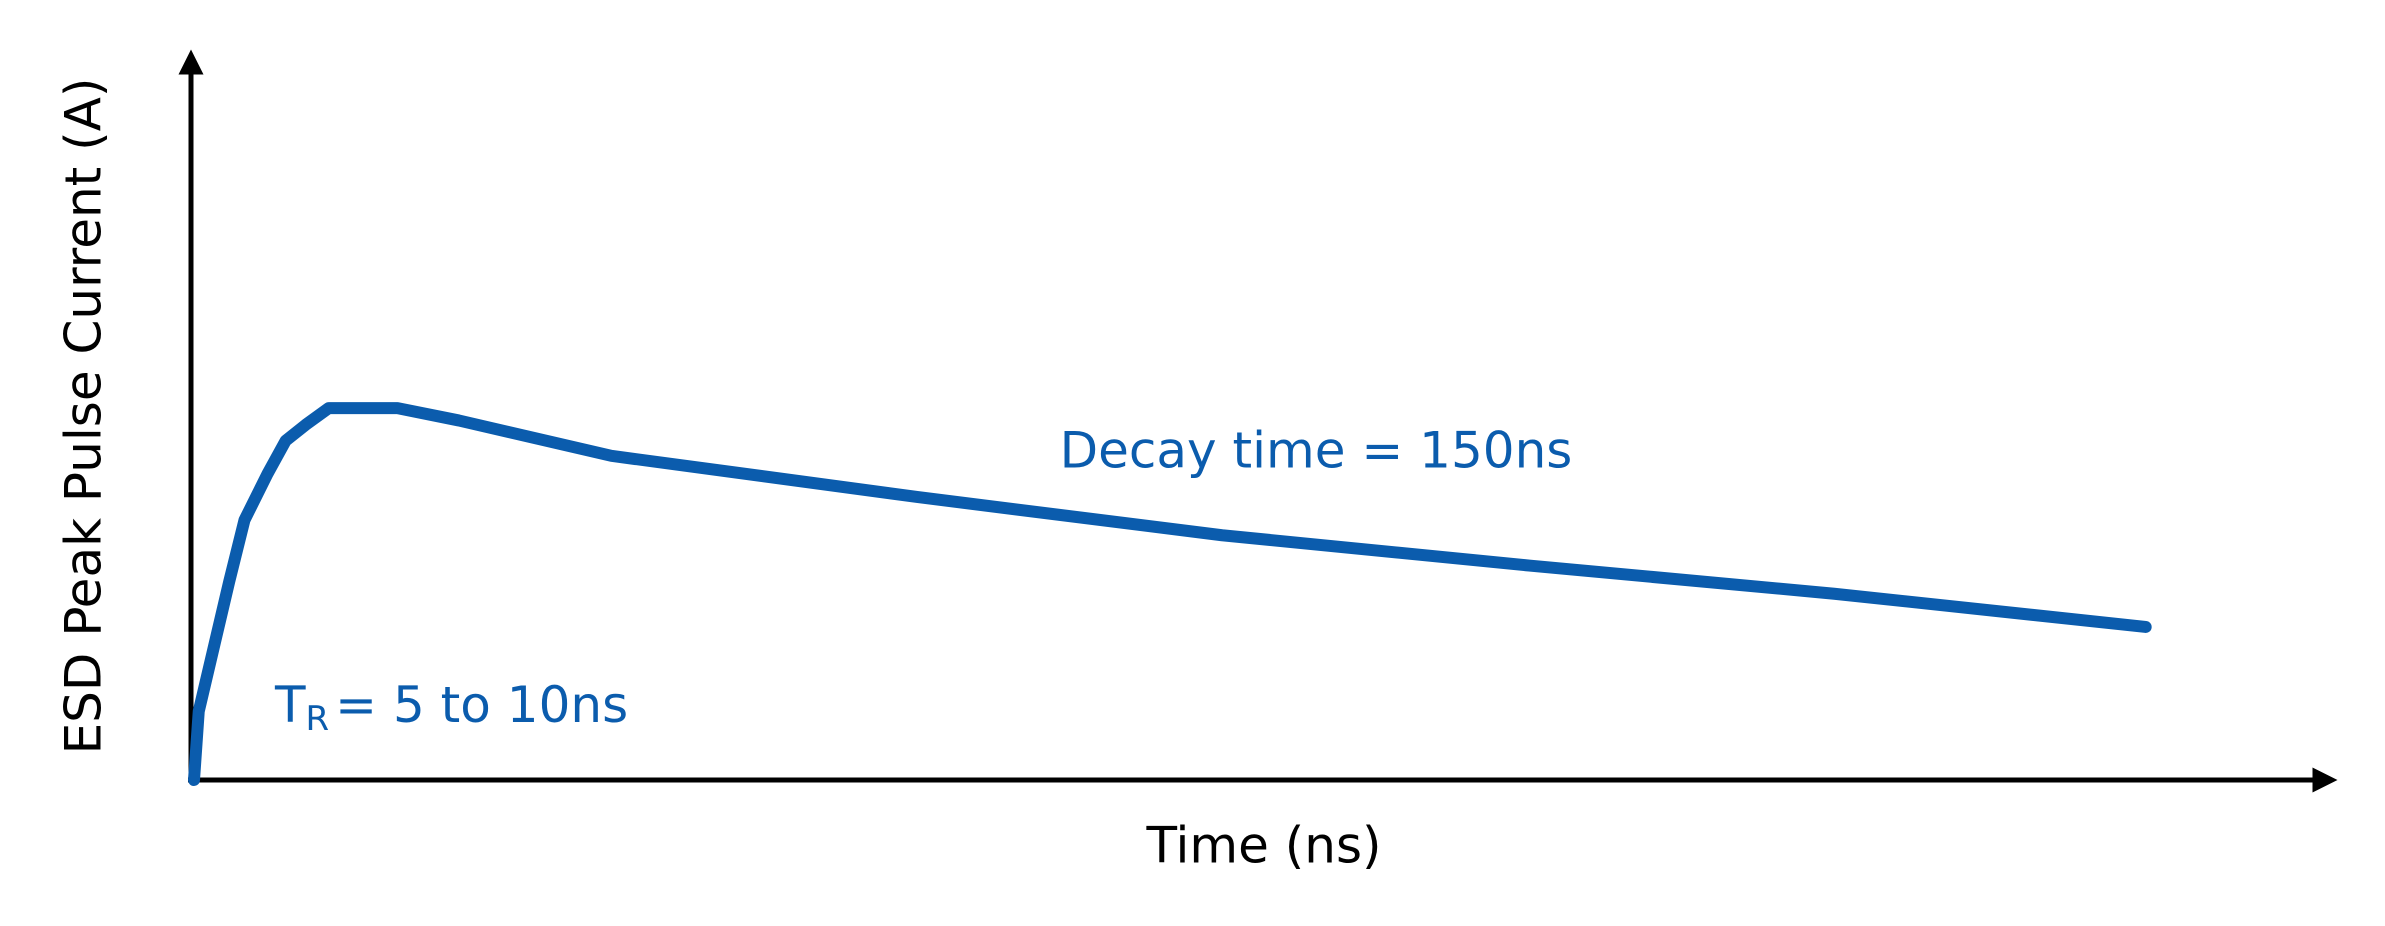  What do you see at coordinates (318, 719) in the screenshot?
I see `annotation-subscript: R` at bounding box center [318, 719].